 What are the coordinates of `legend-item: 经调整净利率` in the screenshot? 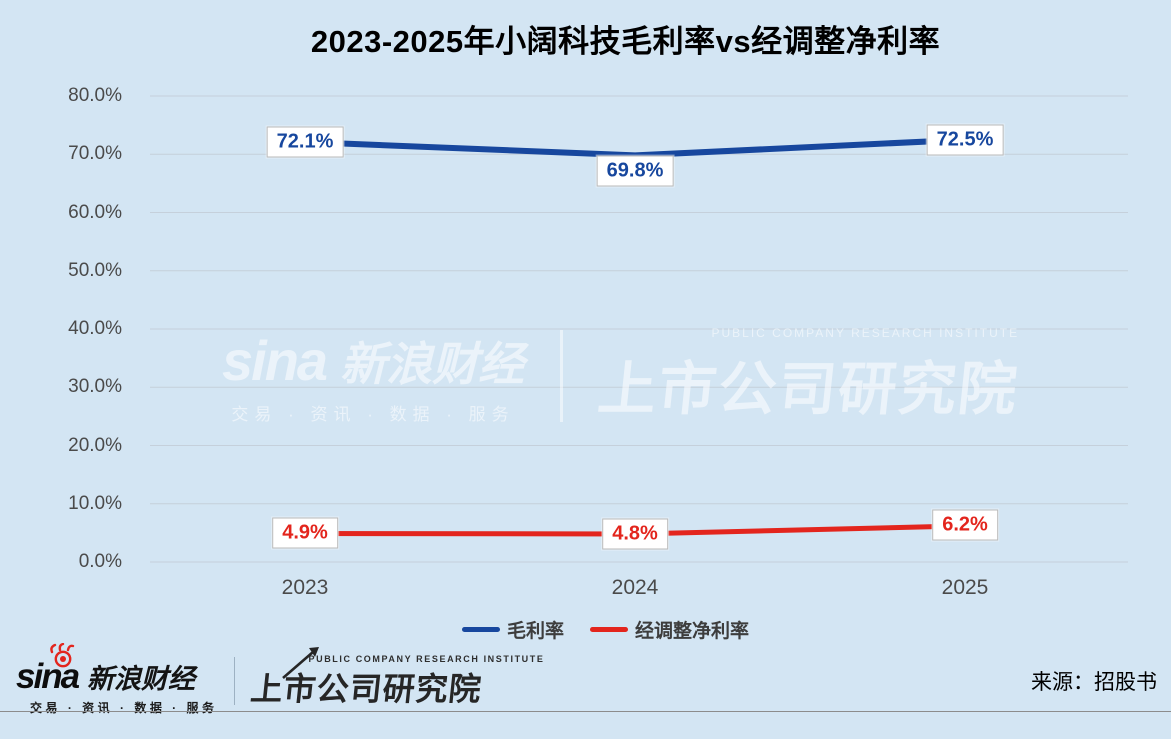 It's located at (669, 629).